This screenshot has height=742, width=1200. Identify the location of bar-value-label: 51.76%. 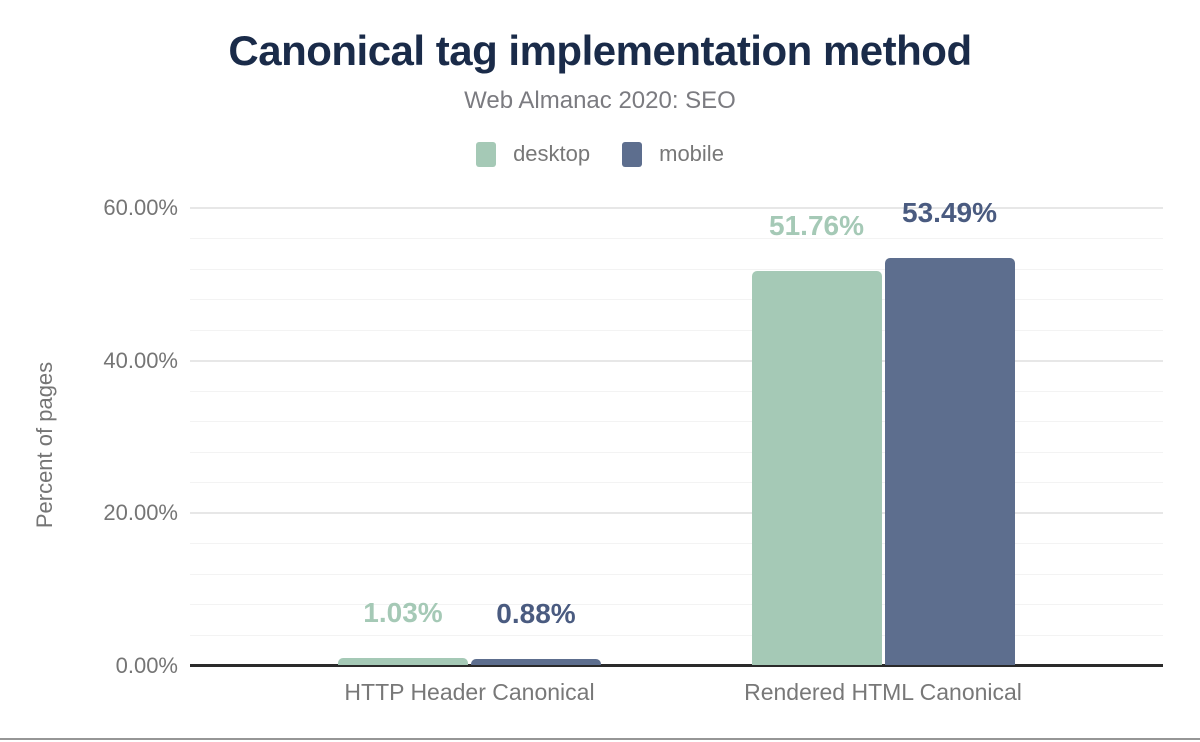
(816, 225).